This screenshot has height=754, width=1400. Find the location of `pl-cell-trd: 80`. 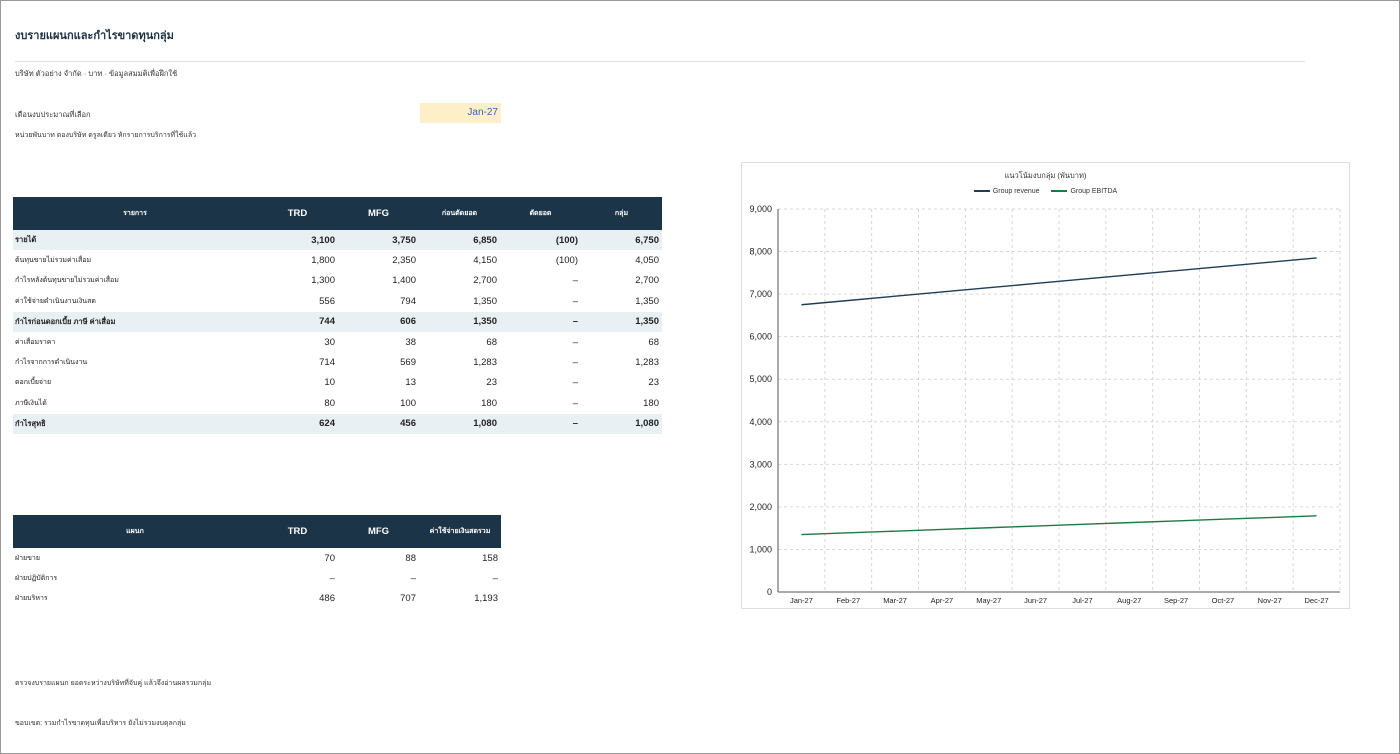

pl-cell-trd: 80 is located at coordinates (329, 403).